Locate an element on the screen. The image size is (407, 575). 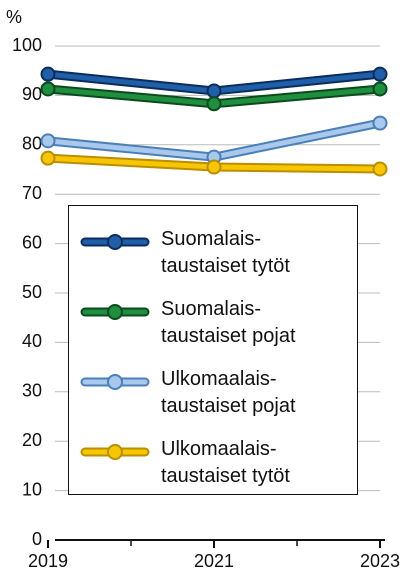
legend-label: Suomalais- taustaiset tytöt is located at coordinates (225, 252).